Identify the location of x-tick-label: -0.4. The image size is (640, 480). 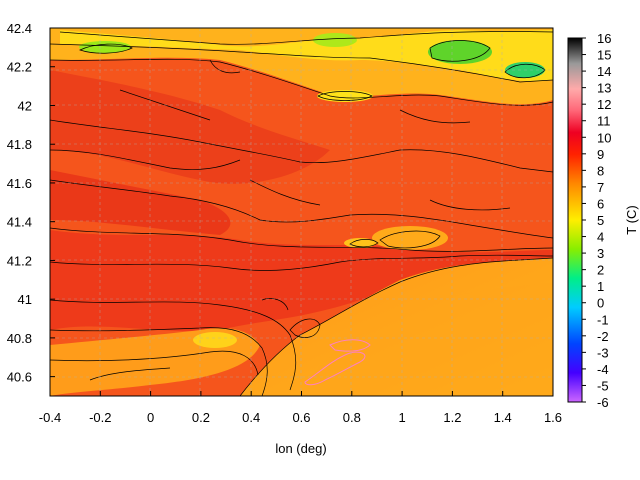
(50, 417).